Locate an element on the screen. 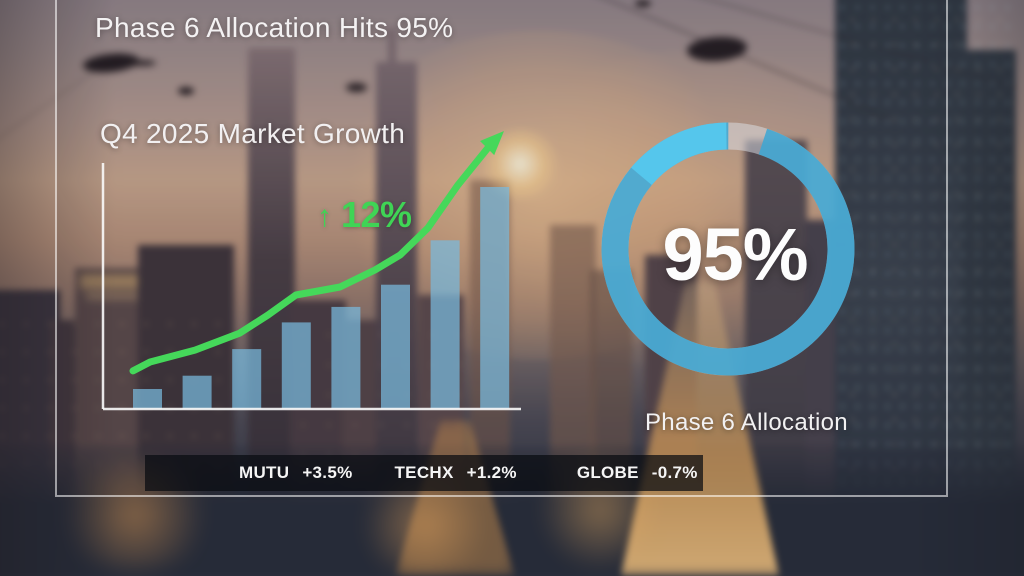 This screenshot has width=1024, height=576. street-glow is located at coordinates (425, 525).